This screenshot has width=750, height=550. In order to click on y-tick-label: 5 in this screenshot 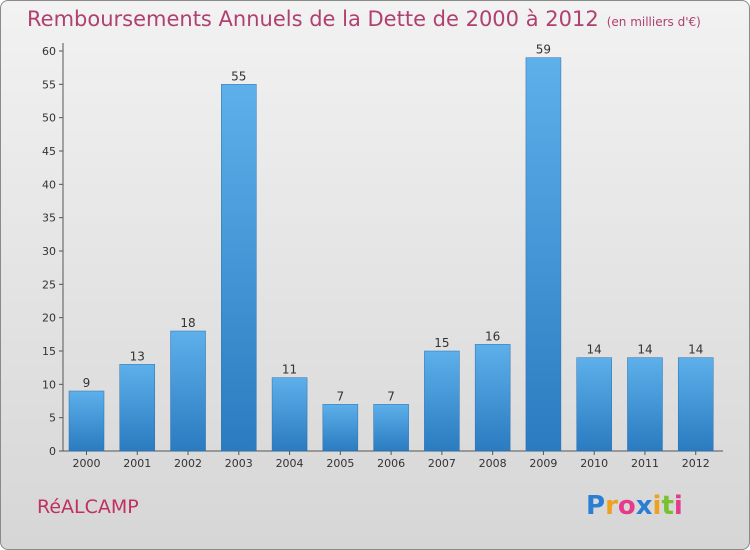, I will do `click(52, 418)`.